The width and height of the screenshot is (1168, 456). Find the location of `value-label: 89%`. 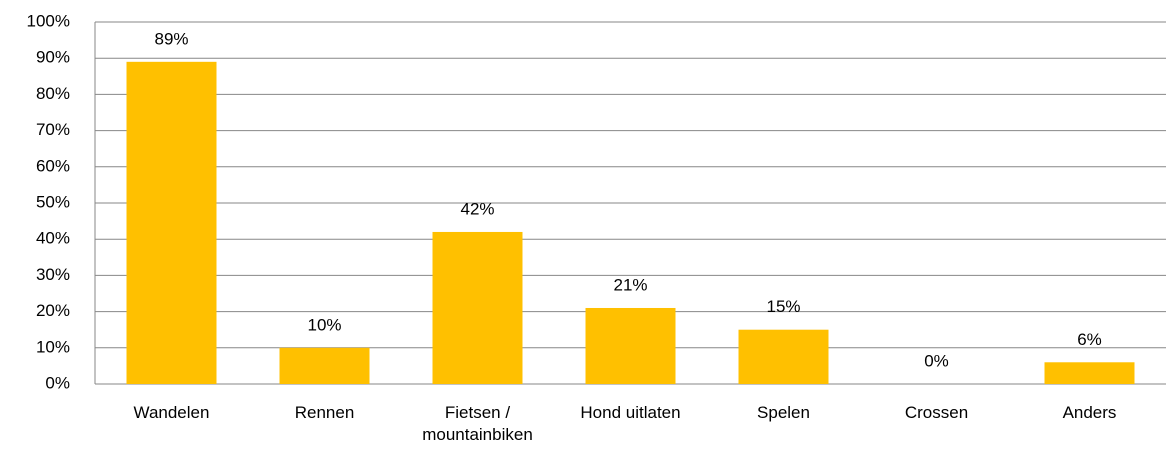

value-label: 89% is located at coordinates (171, 38).